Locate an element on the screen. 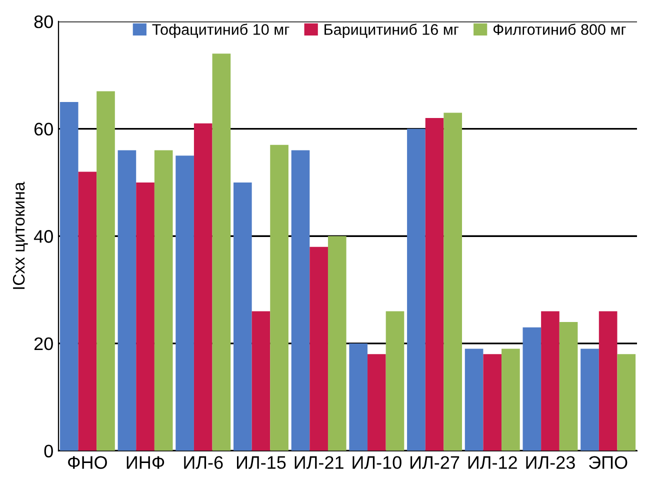  y-tick-label: 80 is located at coordinates (43, 21).